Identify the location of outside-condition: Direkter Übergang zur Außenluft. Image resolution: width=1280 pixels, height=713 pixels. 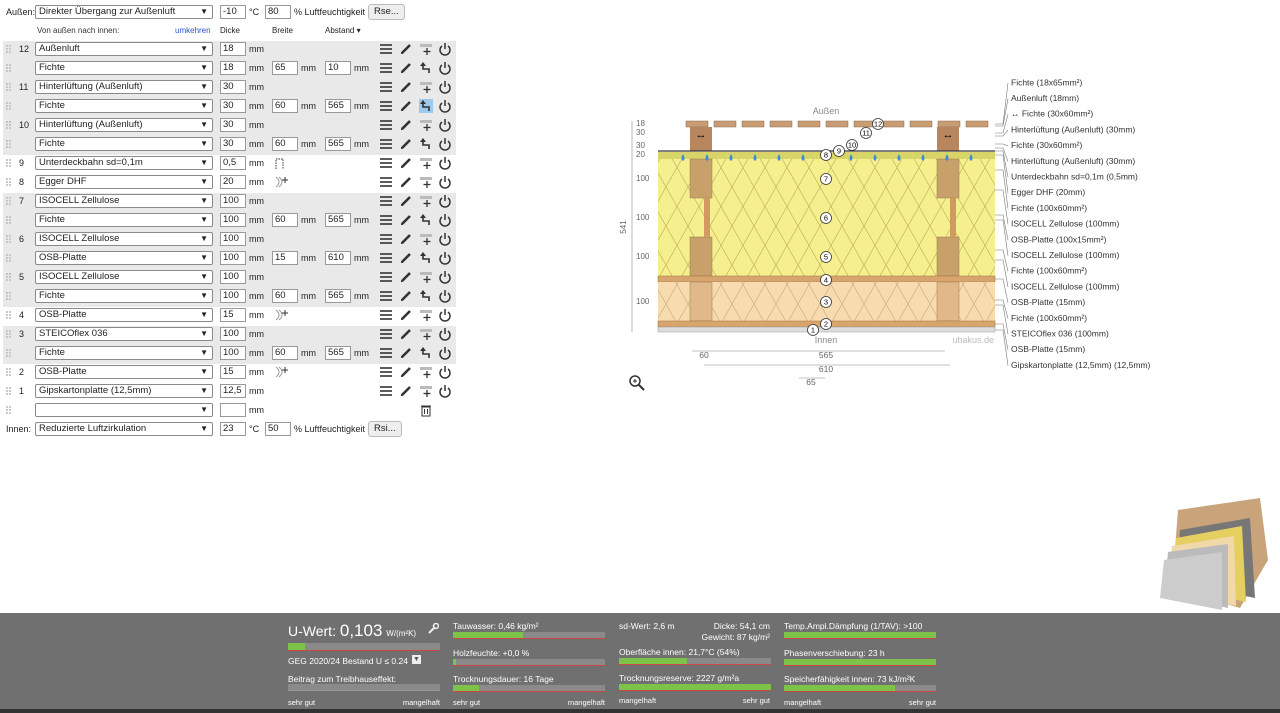
(124, 12).